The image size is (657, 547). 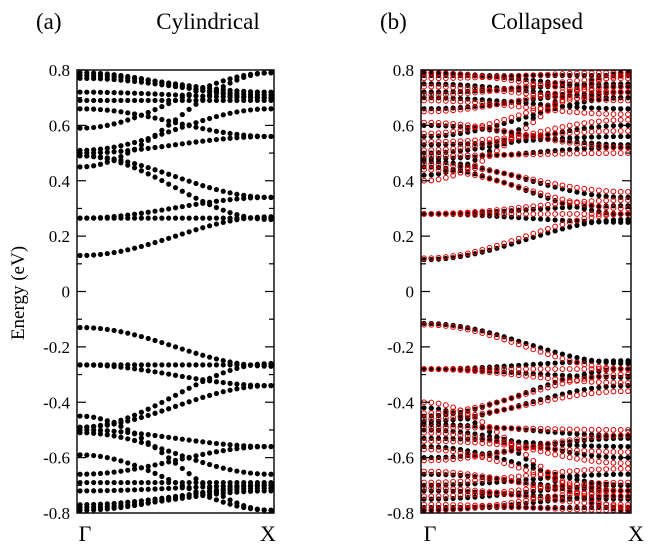 What do you see at coordinates (66, 292) in the screenshot?
I see `y-tick-label: 0` at bounding box center [66, 292].